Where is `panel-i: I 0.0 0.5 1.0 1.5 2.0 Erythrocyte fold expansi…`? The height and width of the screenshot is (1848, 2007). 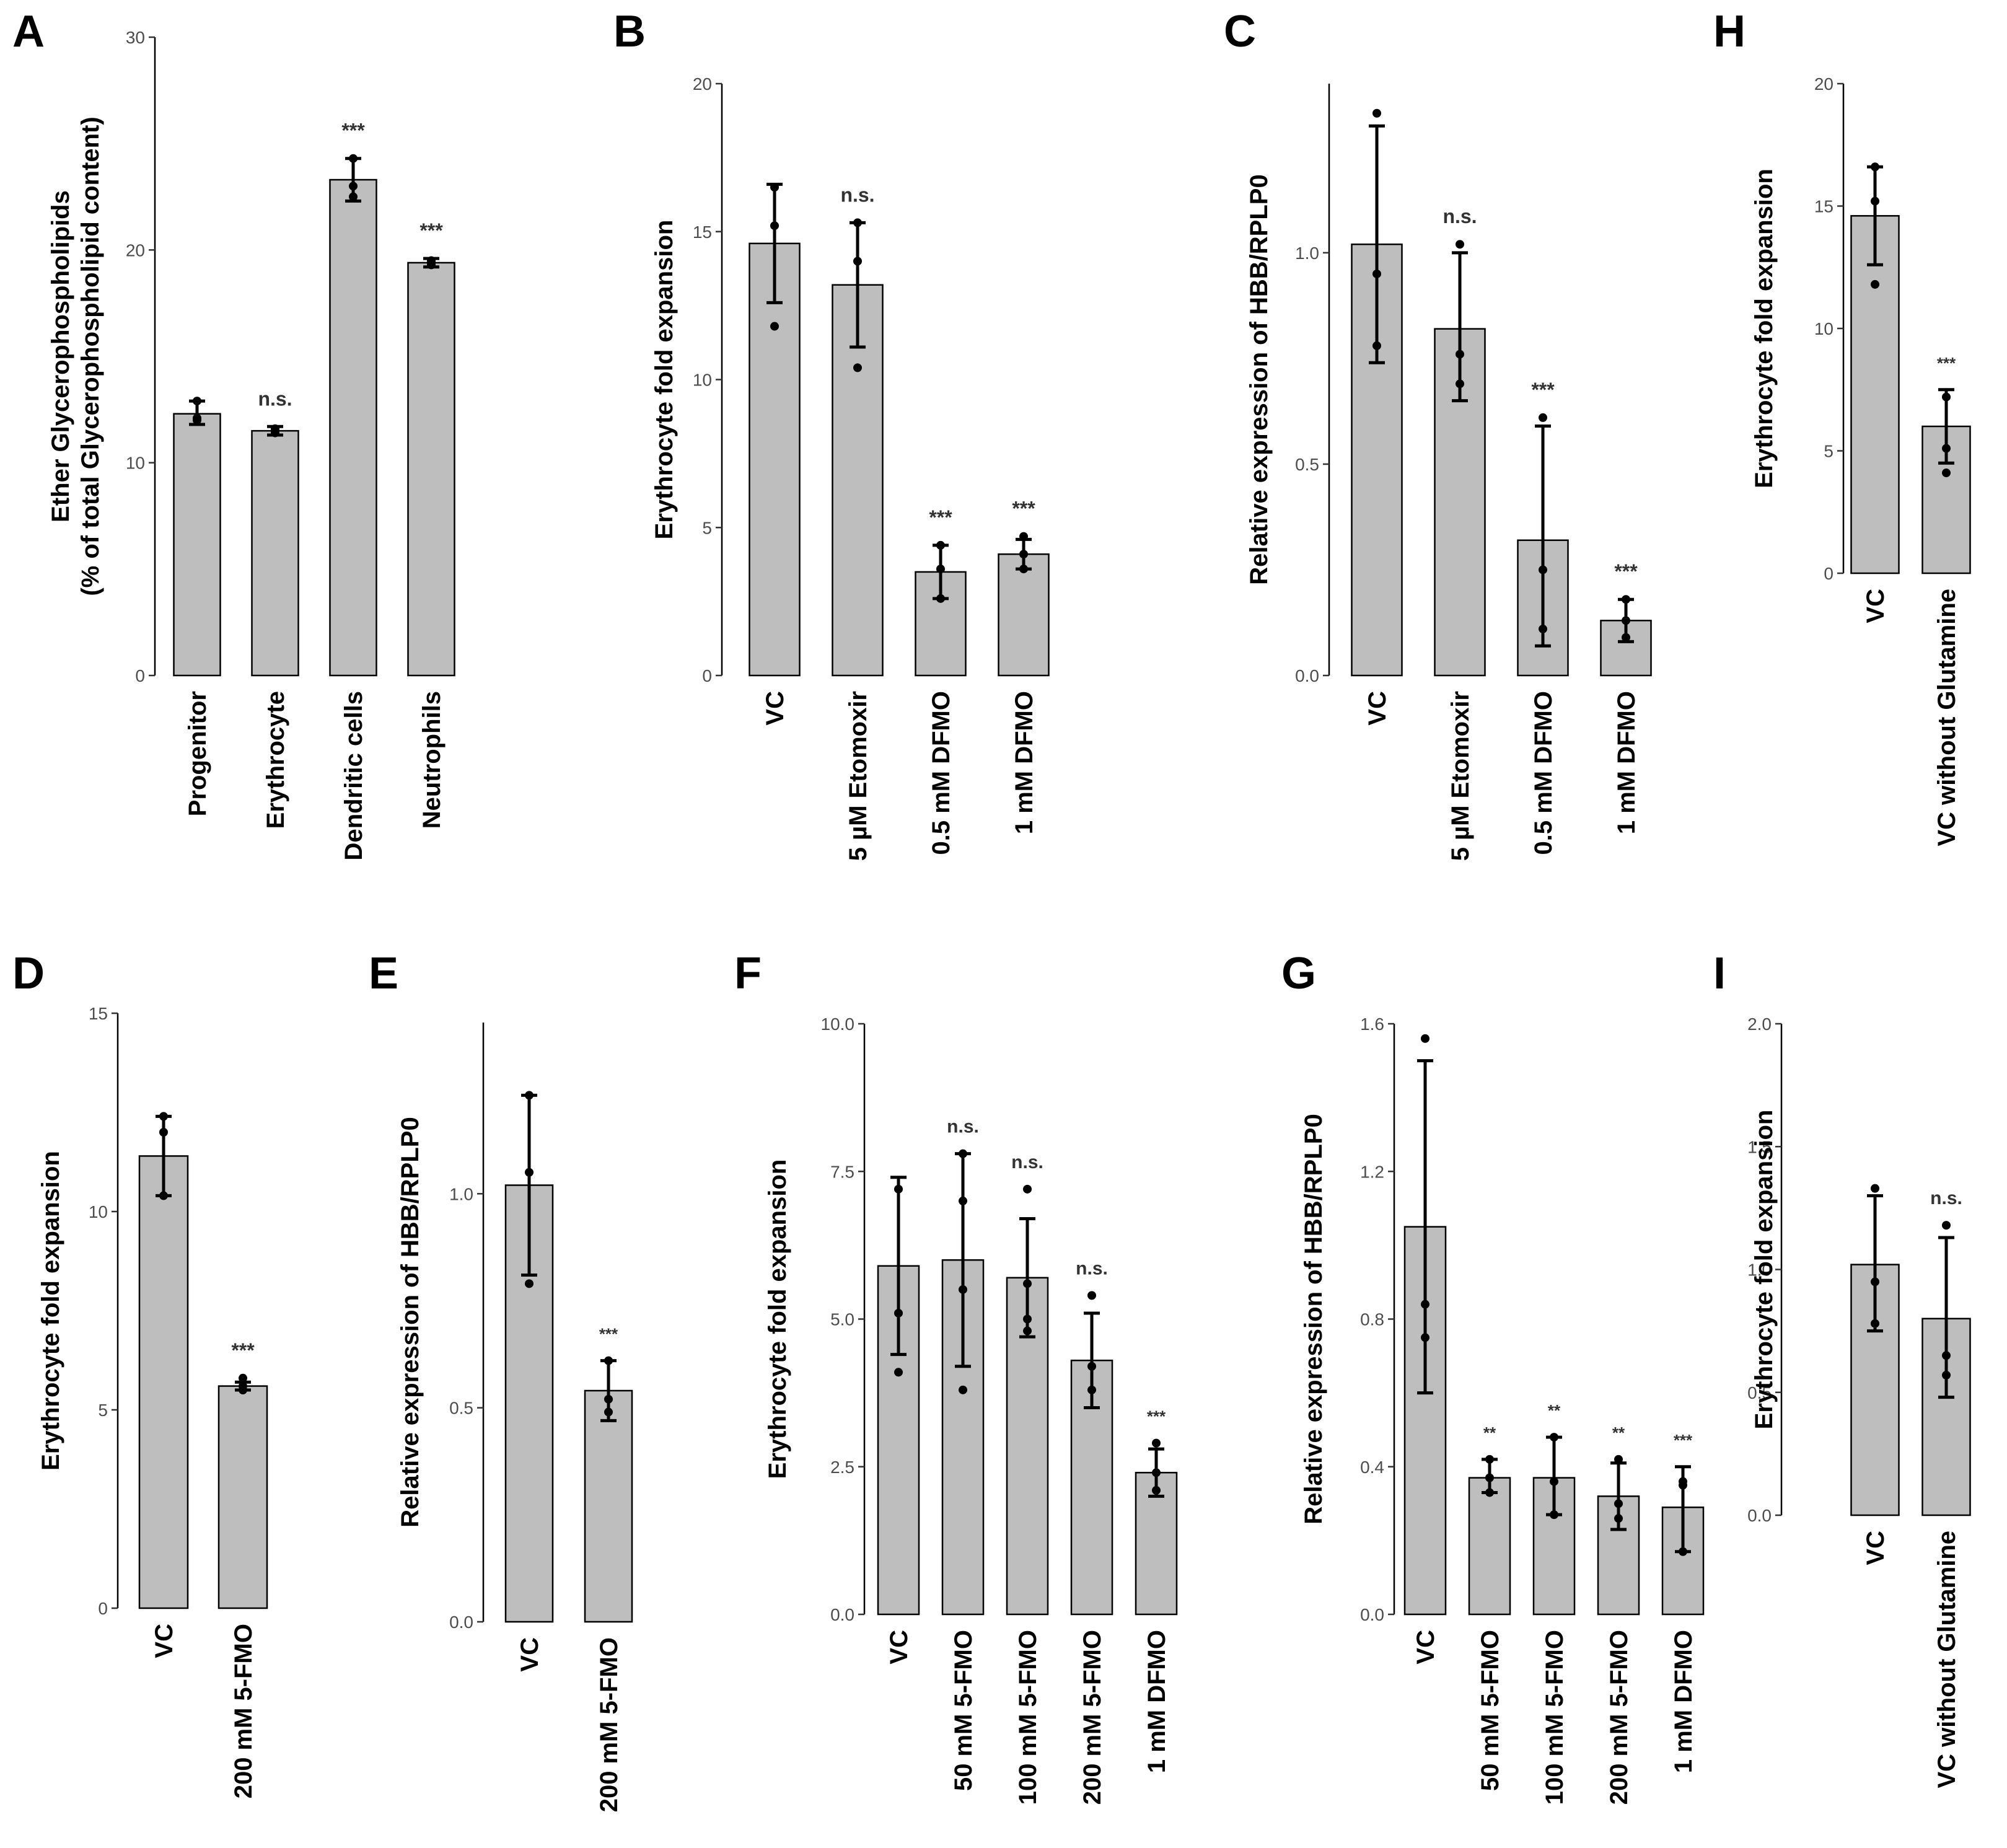 panel-i: I 0.0 0.5 1.0 1.5 2.0 Erythrocyte fold expansi… is located at coordinates (1842, 1369).